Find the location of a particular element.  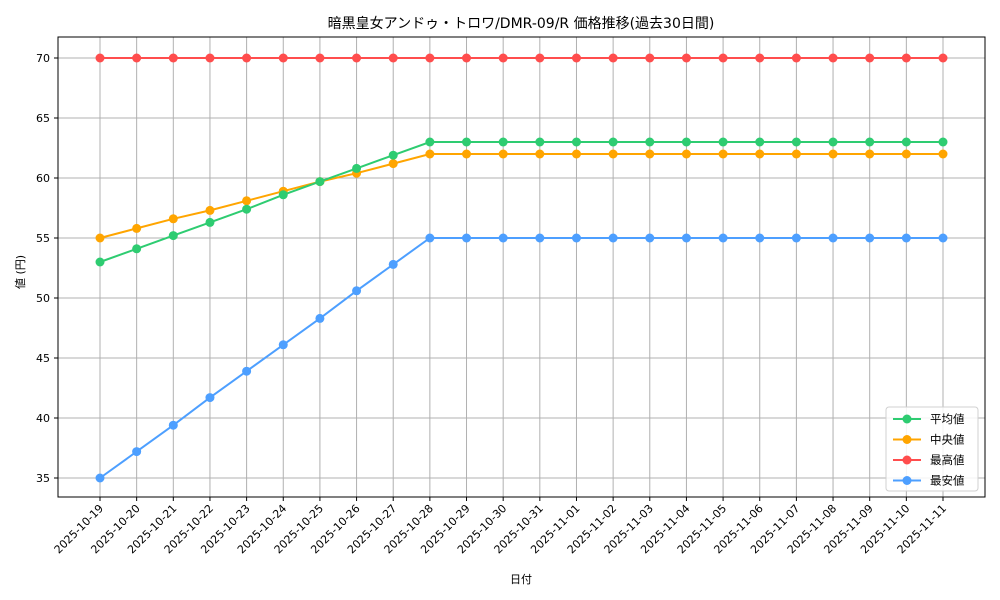

series-最高値 is located at coordinates (521, 58).